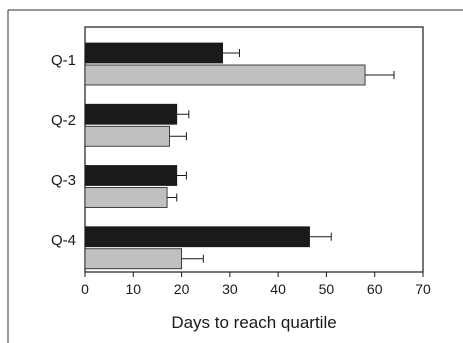 The height and width of the screenshot is (343, 463). I want to click on category-labels: Q-1 Q-2 Q-3 Q-4, so click(63, 150).